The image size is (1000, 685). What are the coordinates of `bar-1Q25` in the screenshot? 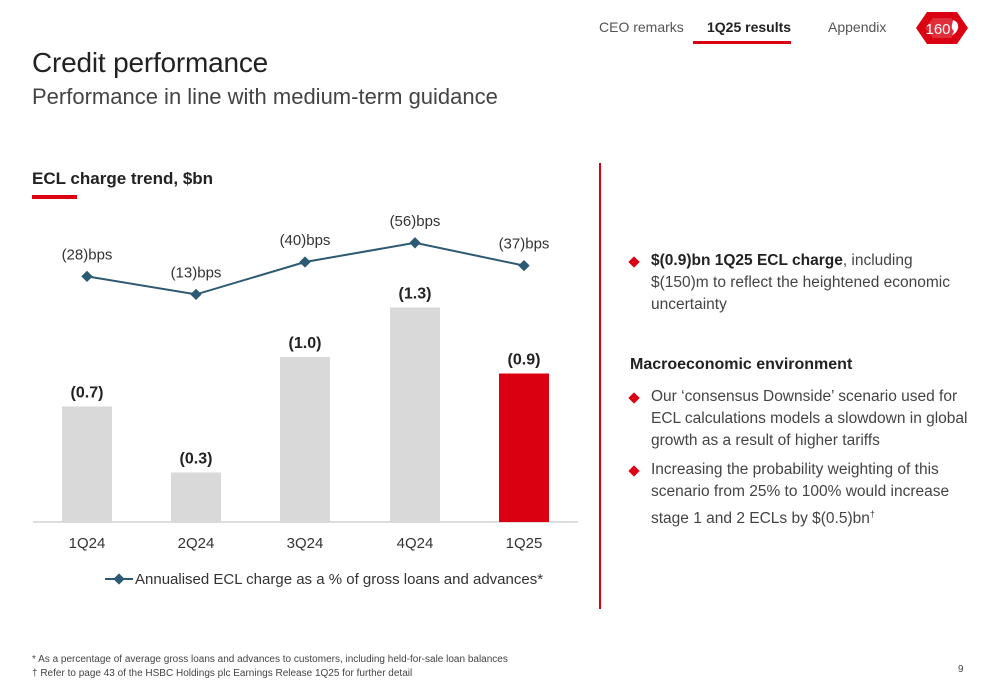 It's located at (524, 447).